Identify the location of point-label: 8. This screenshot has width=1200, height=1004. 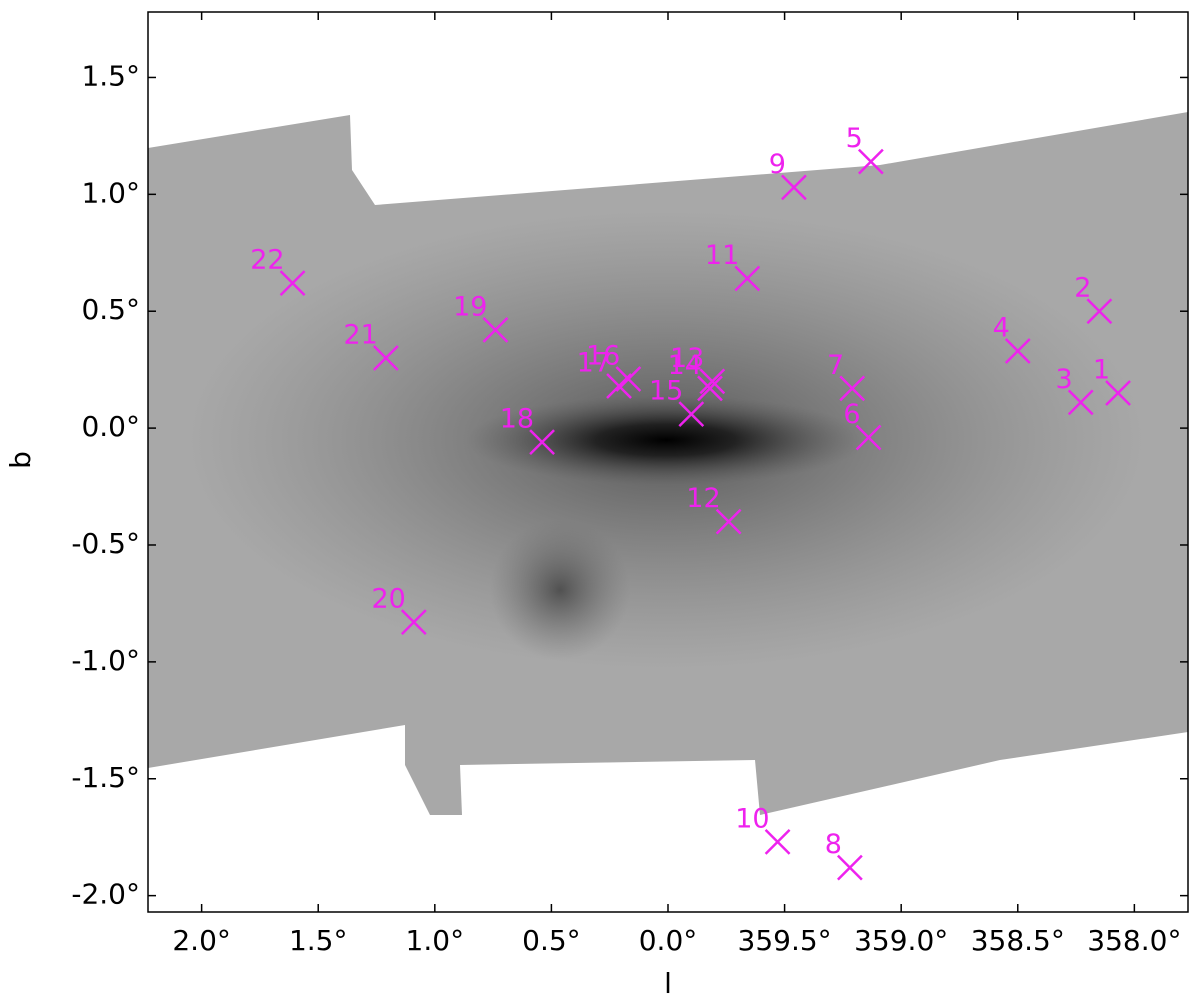
(833, 844).